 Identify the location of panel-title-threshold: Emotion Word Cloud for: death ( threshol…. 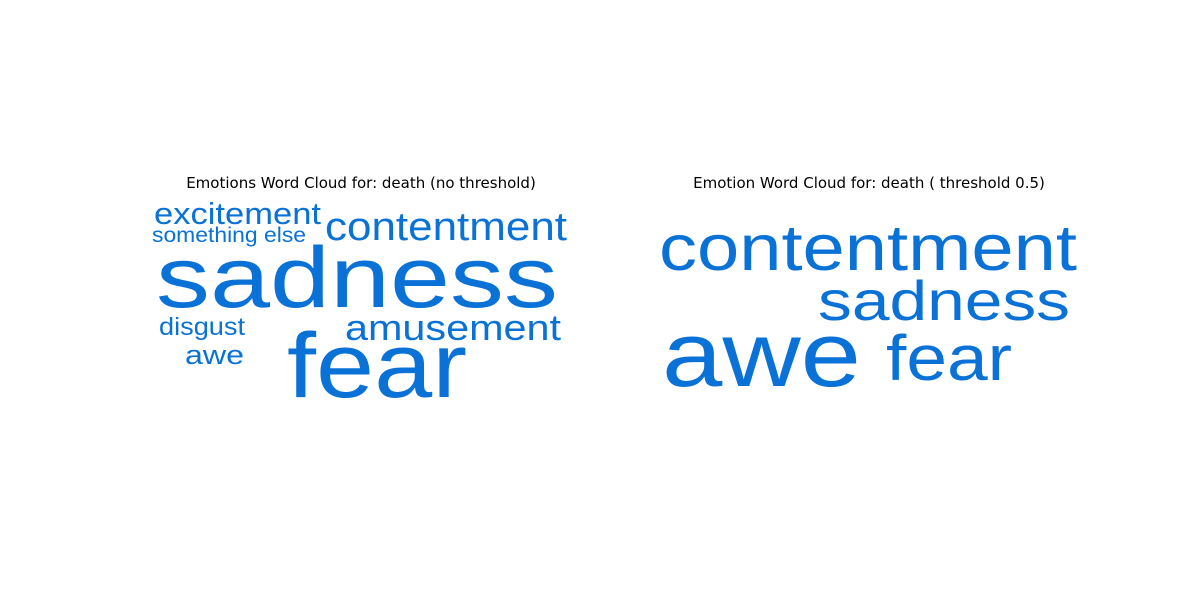
(869, 183).